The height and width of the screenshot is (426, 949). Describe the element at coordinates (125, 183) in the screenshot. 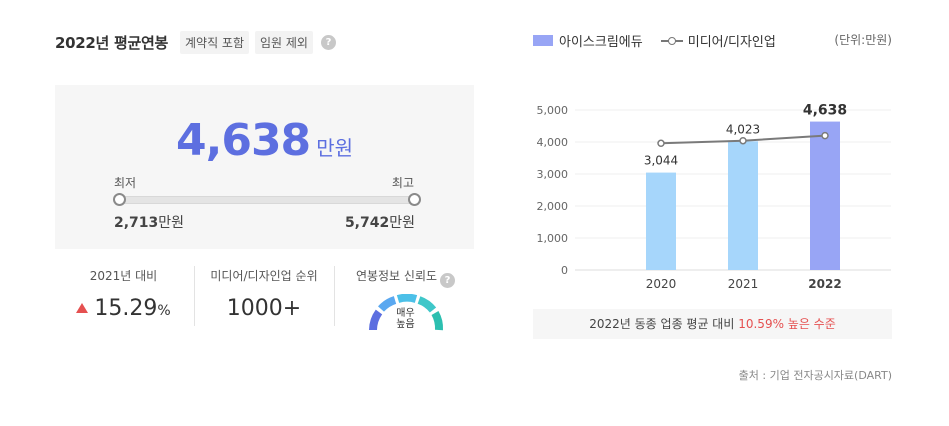

I see `min-label: 최저` at that location.